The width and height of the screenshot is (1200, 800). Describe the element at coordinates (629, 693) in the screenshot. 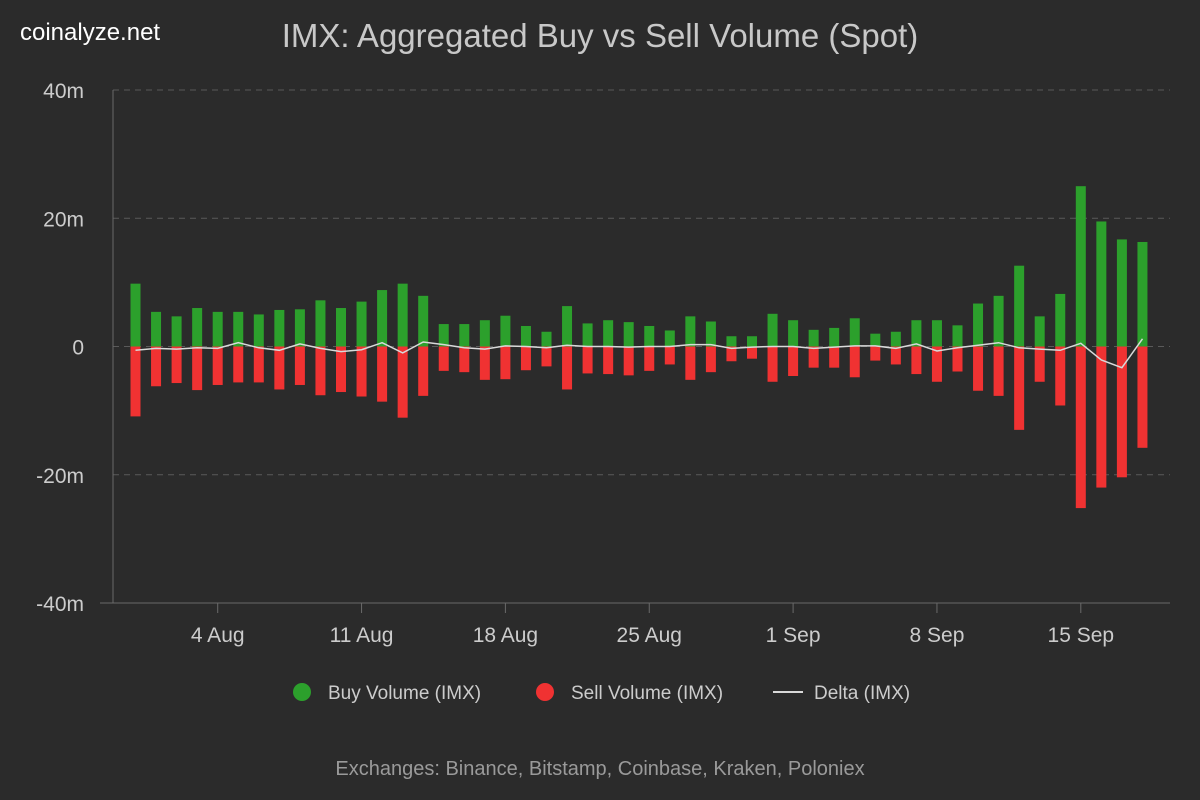

I see `legend-item-sell: Sell Volume (IMX)` at that location.